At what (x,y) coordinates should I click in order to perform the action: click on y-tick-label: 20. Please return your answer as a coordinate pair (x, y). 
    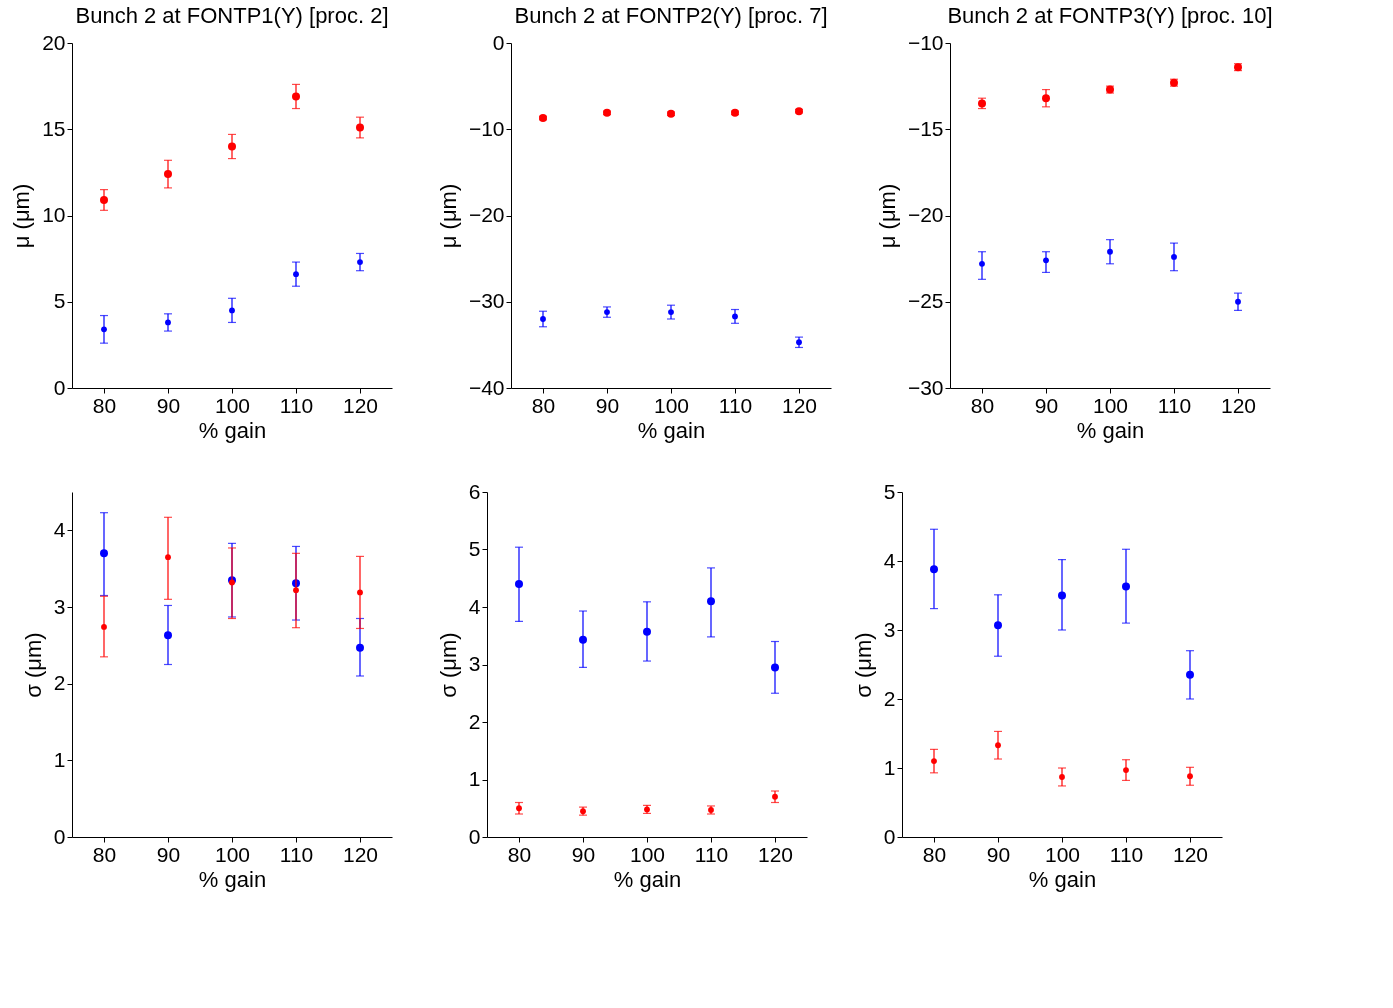
    Looking at the image, I should click on (54, 42).